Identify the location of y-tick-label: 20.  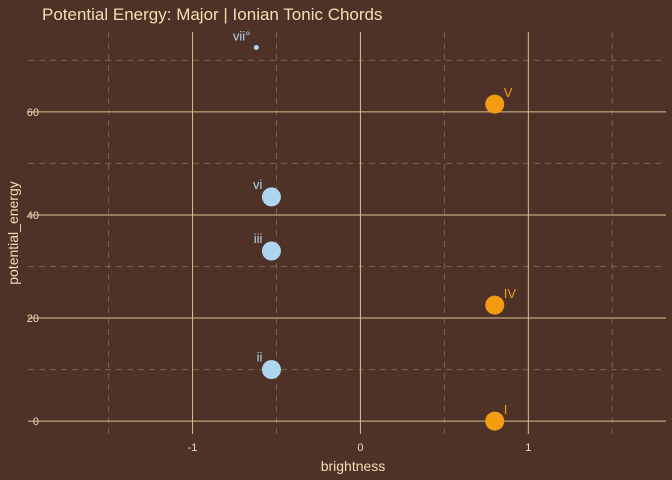
(33, 319).